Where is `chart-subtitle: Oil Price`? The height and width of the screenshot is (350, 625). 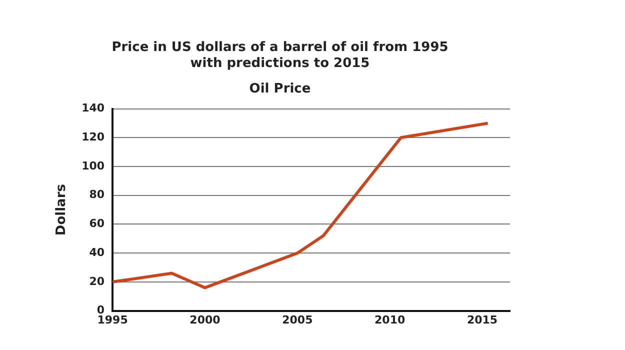 chart-subtitle: Oil Price is located at coordinates (280, 88).